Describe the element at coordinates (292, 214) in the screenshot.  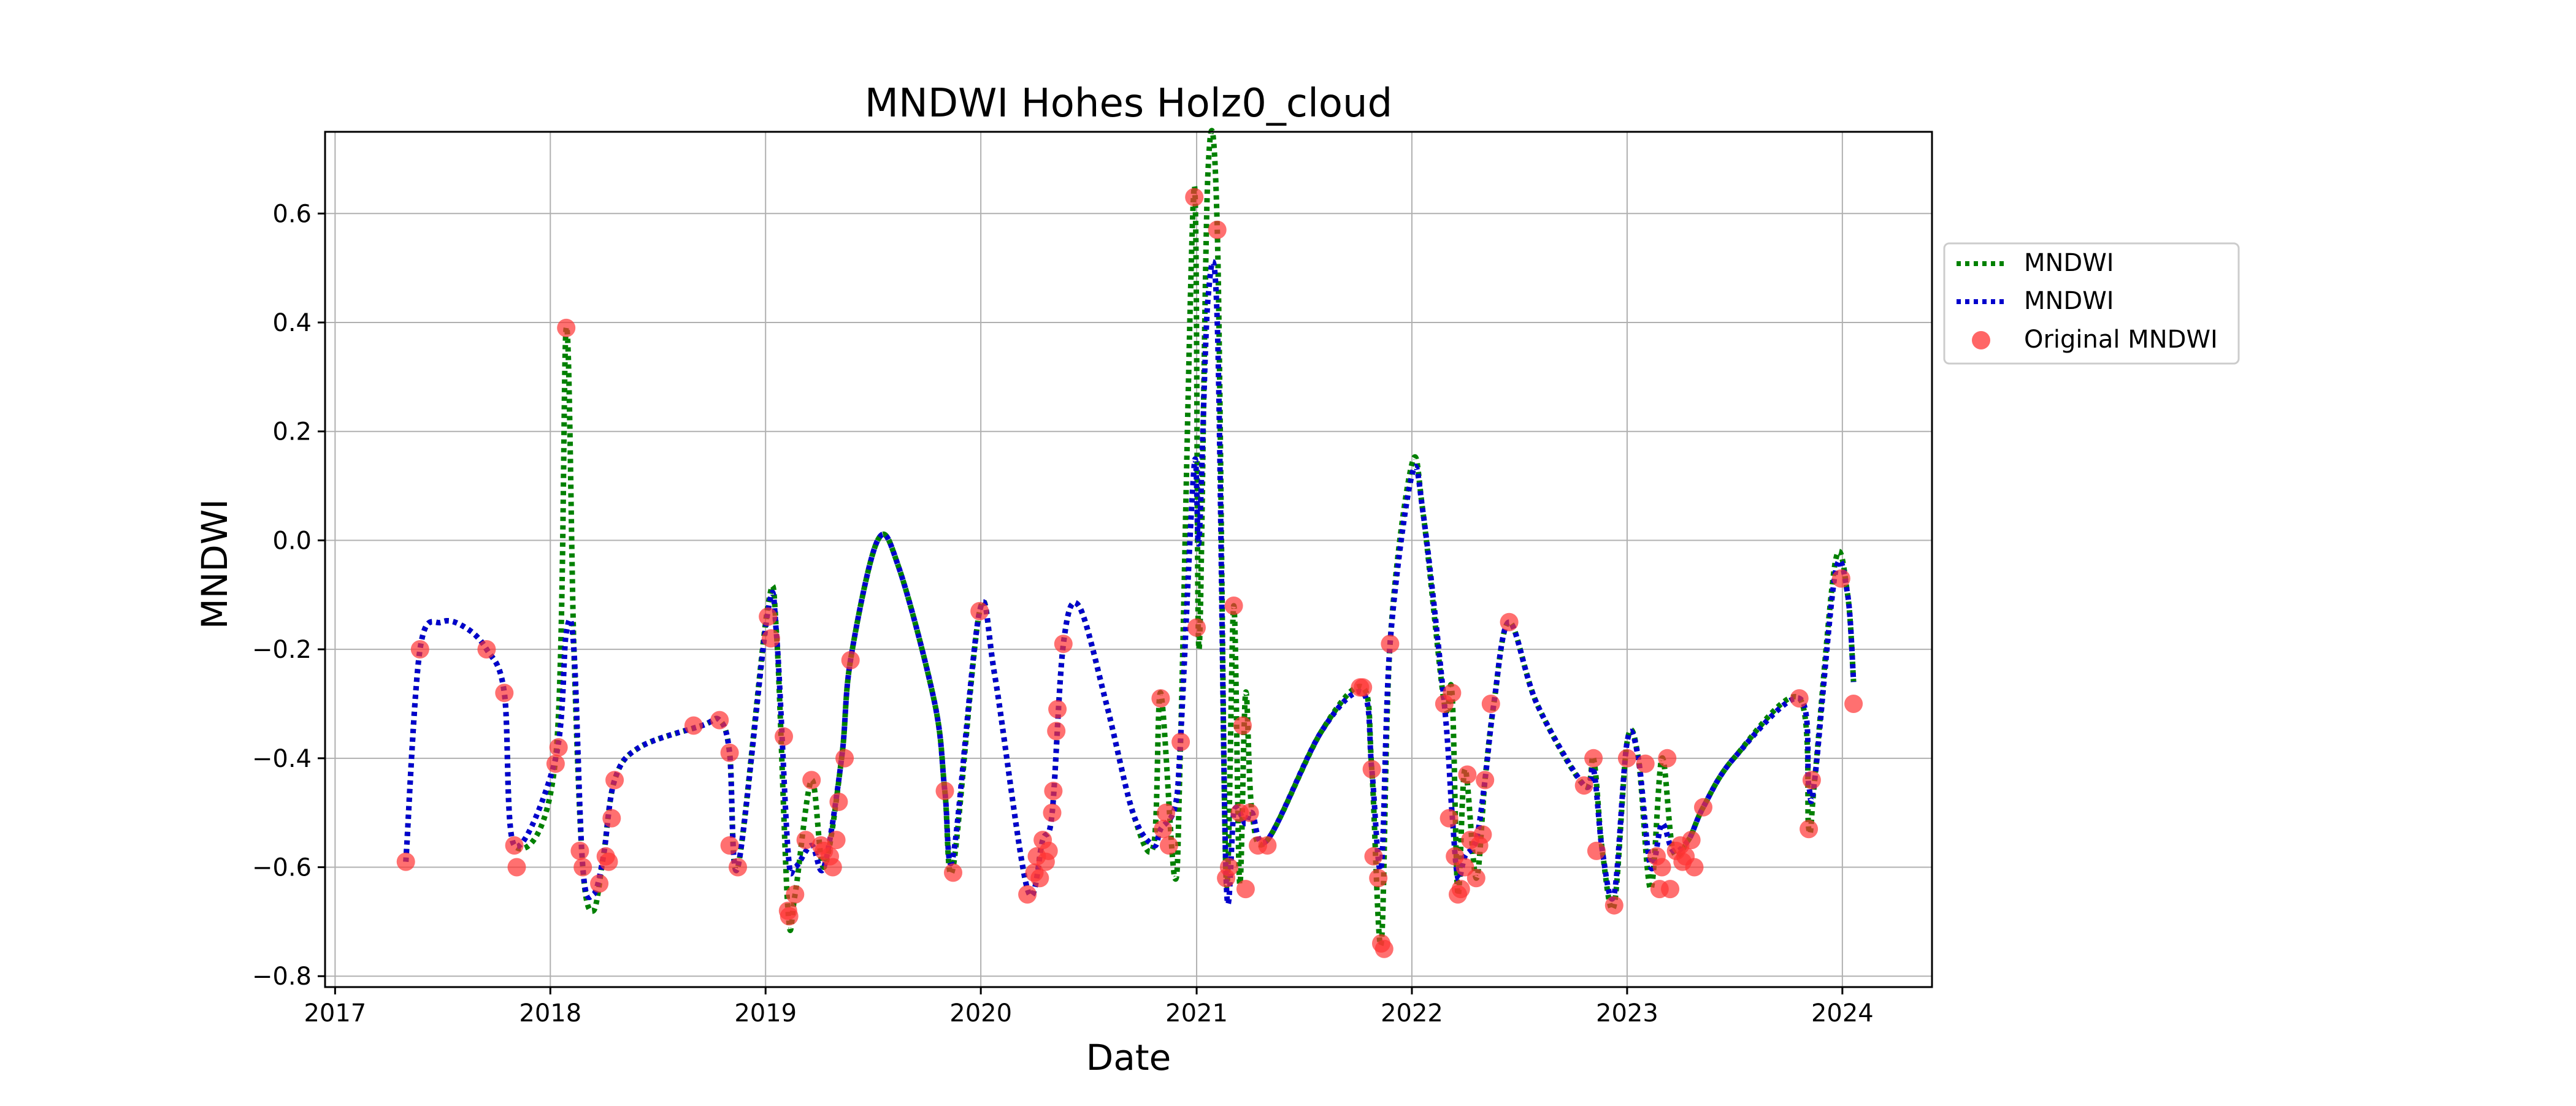
I see `y-tick-label: 0.6` at that location.